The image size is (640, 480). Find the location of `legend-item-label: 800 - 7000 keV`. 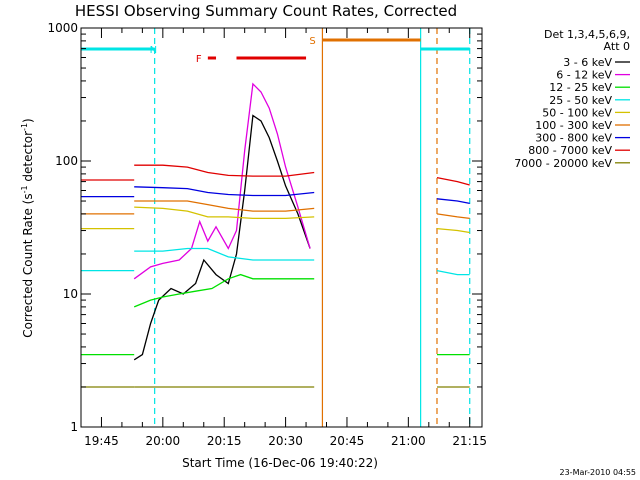

legend-item-label: 800 - 7000 keV is located at coordinates (570, 150).